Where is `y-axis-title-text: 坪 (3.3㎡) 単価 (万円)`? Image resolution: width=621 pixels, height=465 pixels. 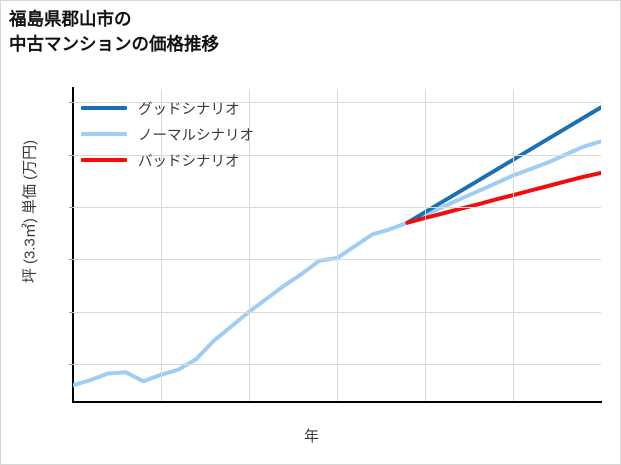
y-axis-title-text: 坪 (3.3㎡) 単価 (万円) is located at coordinates (30, 211).